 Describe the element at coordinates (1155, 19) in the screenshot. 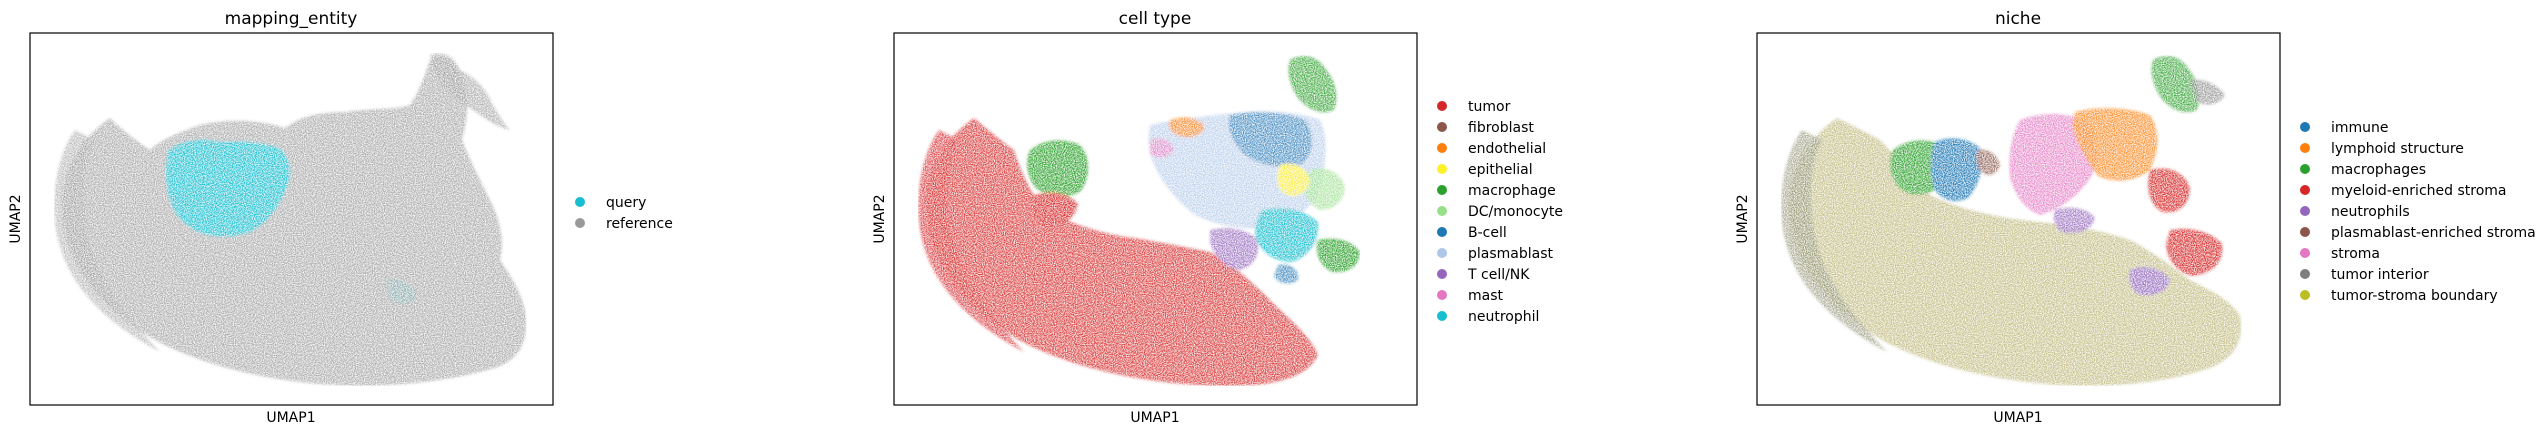

I see `panel-title: cell type` at that location.